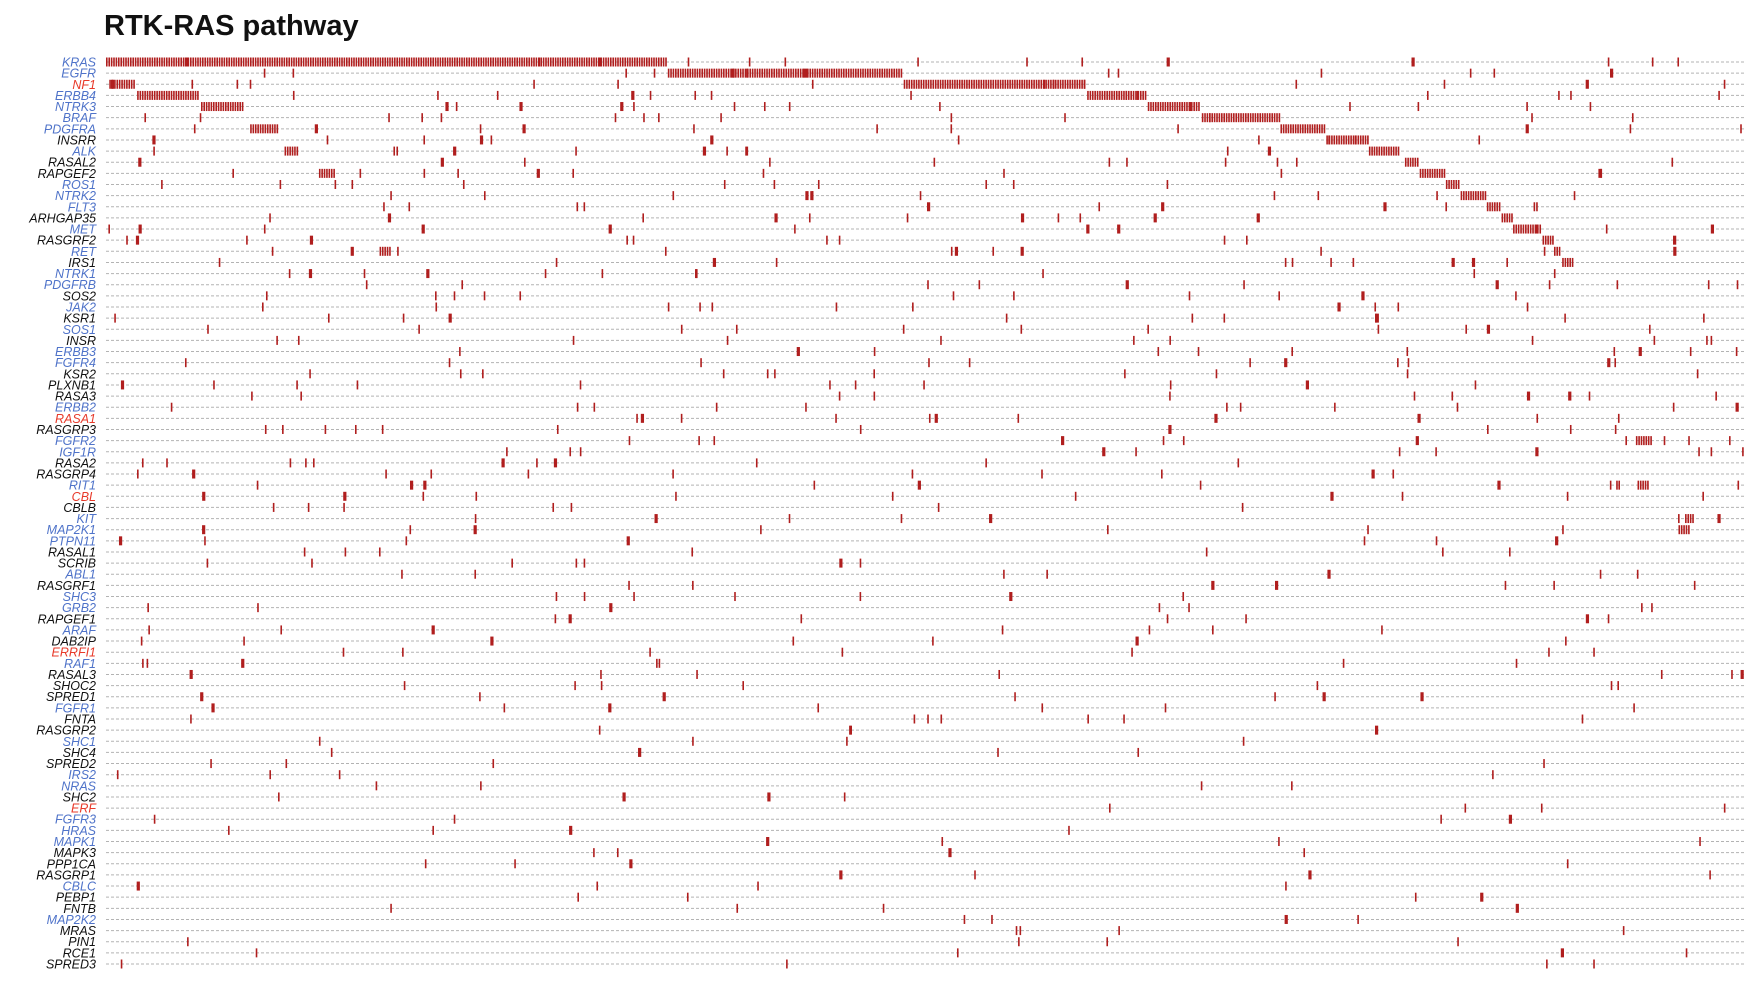 This screenshot has height=988, width=1752. I want to click on gene-label-fgfr2: FGFR2, so click(75, 441).